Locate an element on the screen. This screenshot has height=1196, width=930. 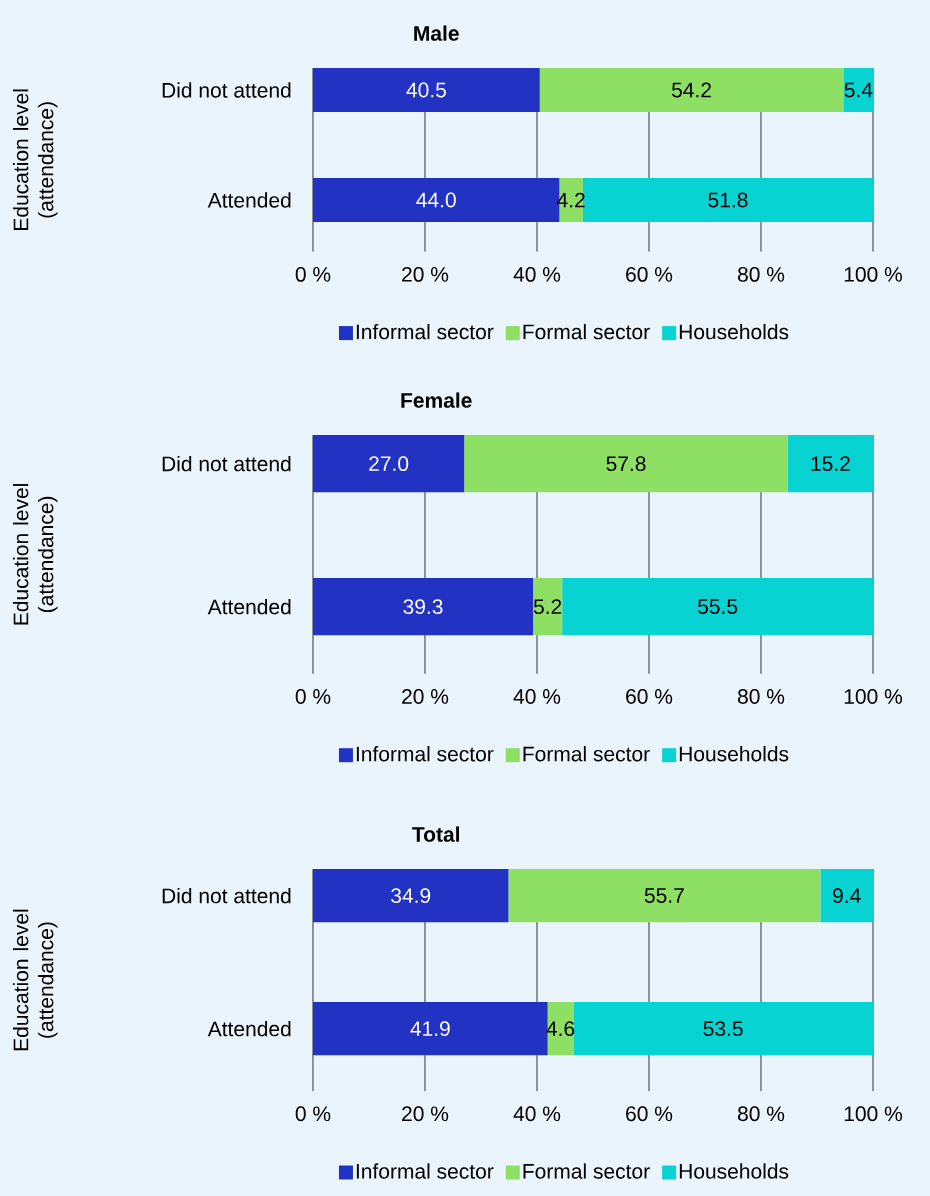
data-label: 27.0 is located at coordinates (389, 464).